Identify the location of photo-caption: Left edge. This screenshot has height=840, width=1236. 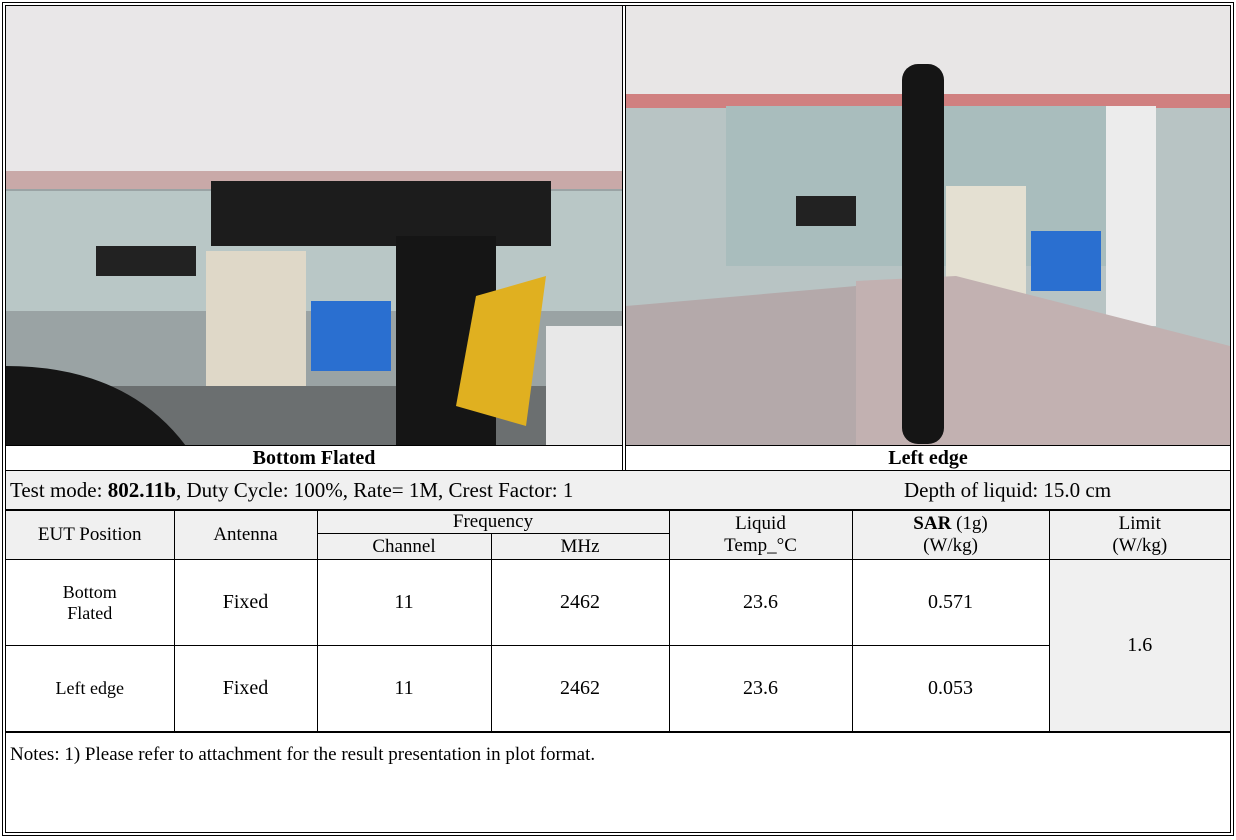
(928, 457).